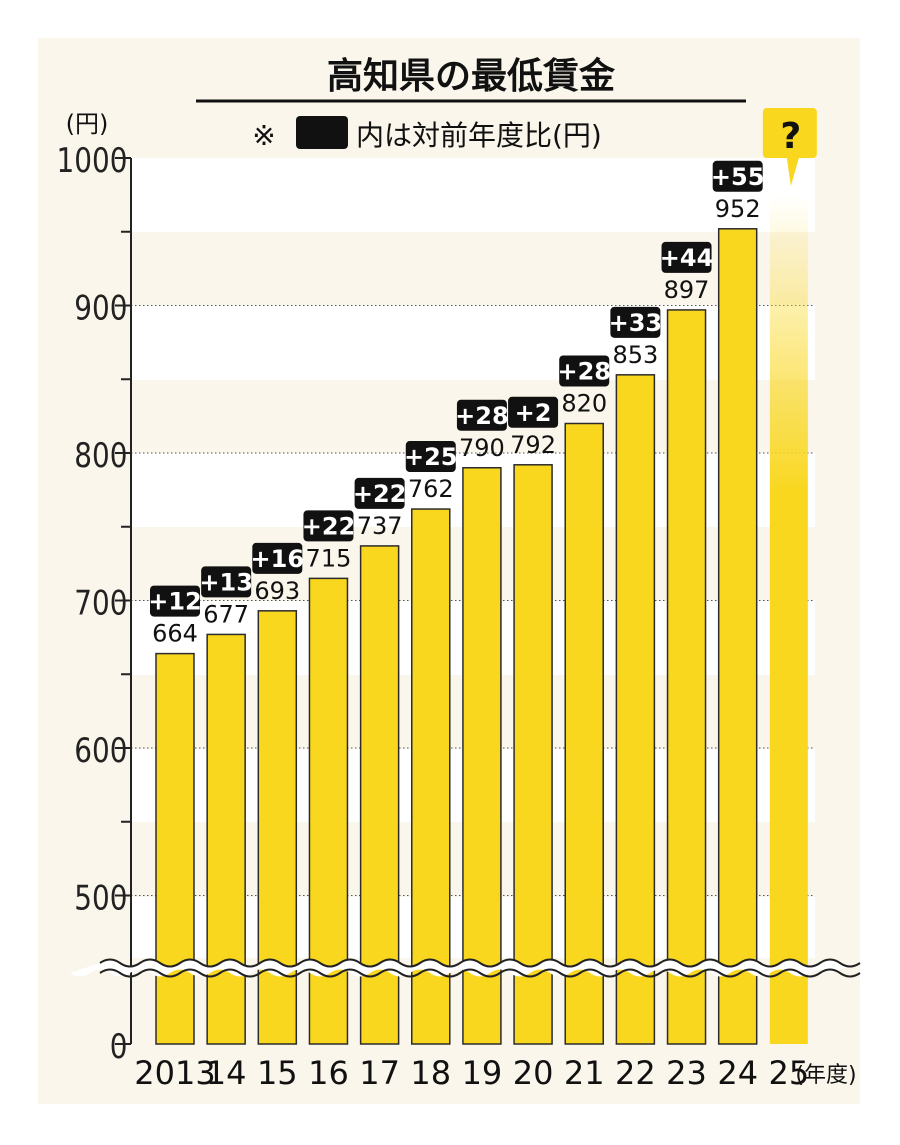 This screenshot has height=1145, width=900. What do you see at coordinates (788, 1073) in the screenshot?
I see `x-tick-label: 25` at bounding box center [788, 1073].